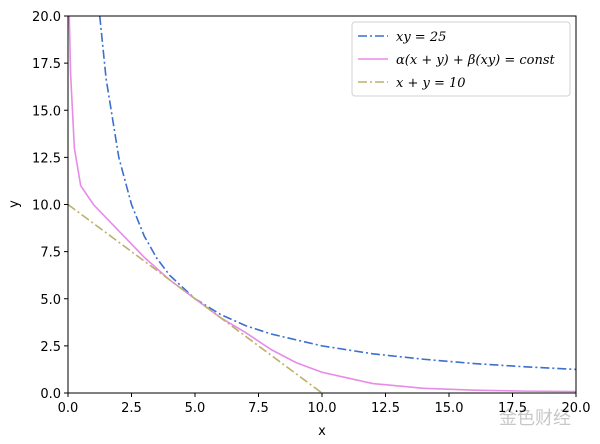  What do you see at coordinates (512, 408) in the screenshot?
I see `x-tick-label: 17.5` at bounding box center [512, 408].